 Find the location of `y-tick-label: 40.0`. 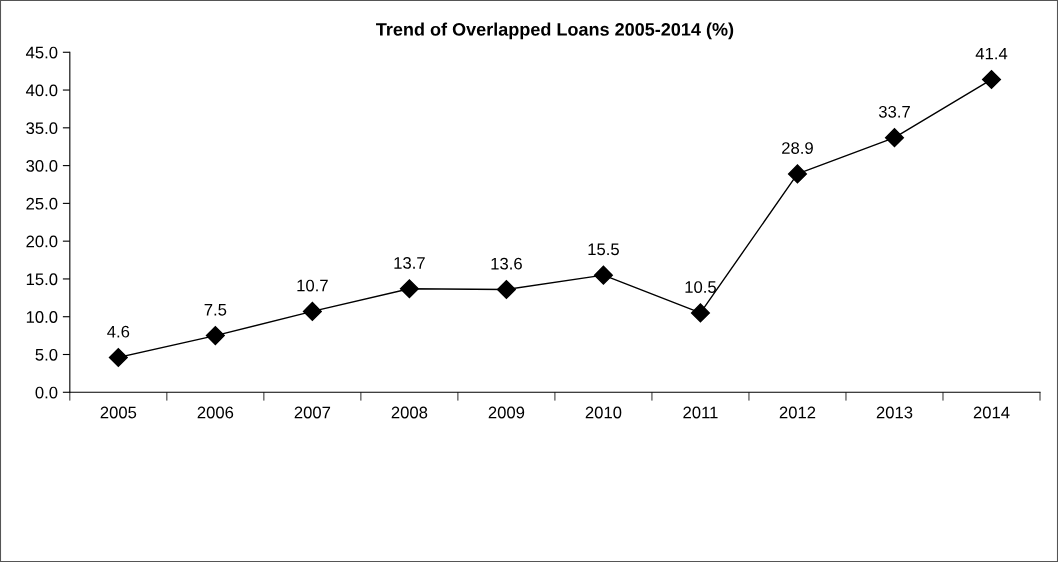

y-tick-label: 40.0 is located at coordinates (41, 90).